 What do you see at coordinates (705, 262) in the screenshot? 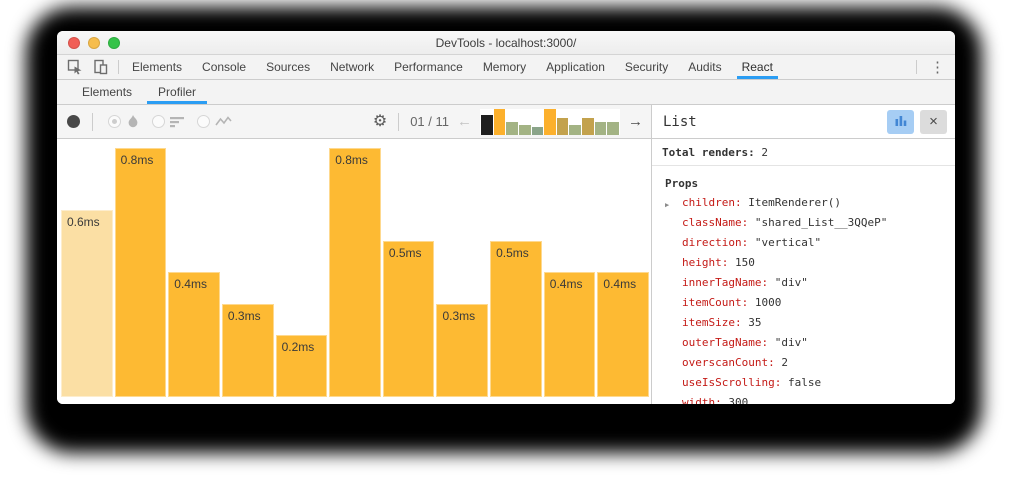
I see `prop-key: height:` at bounding box center [705, 262].